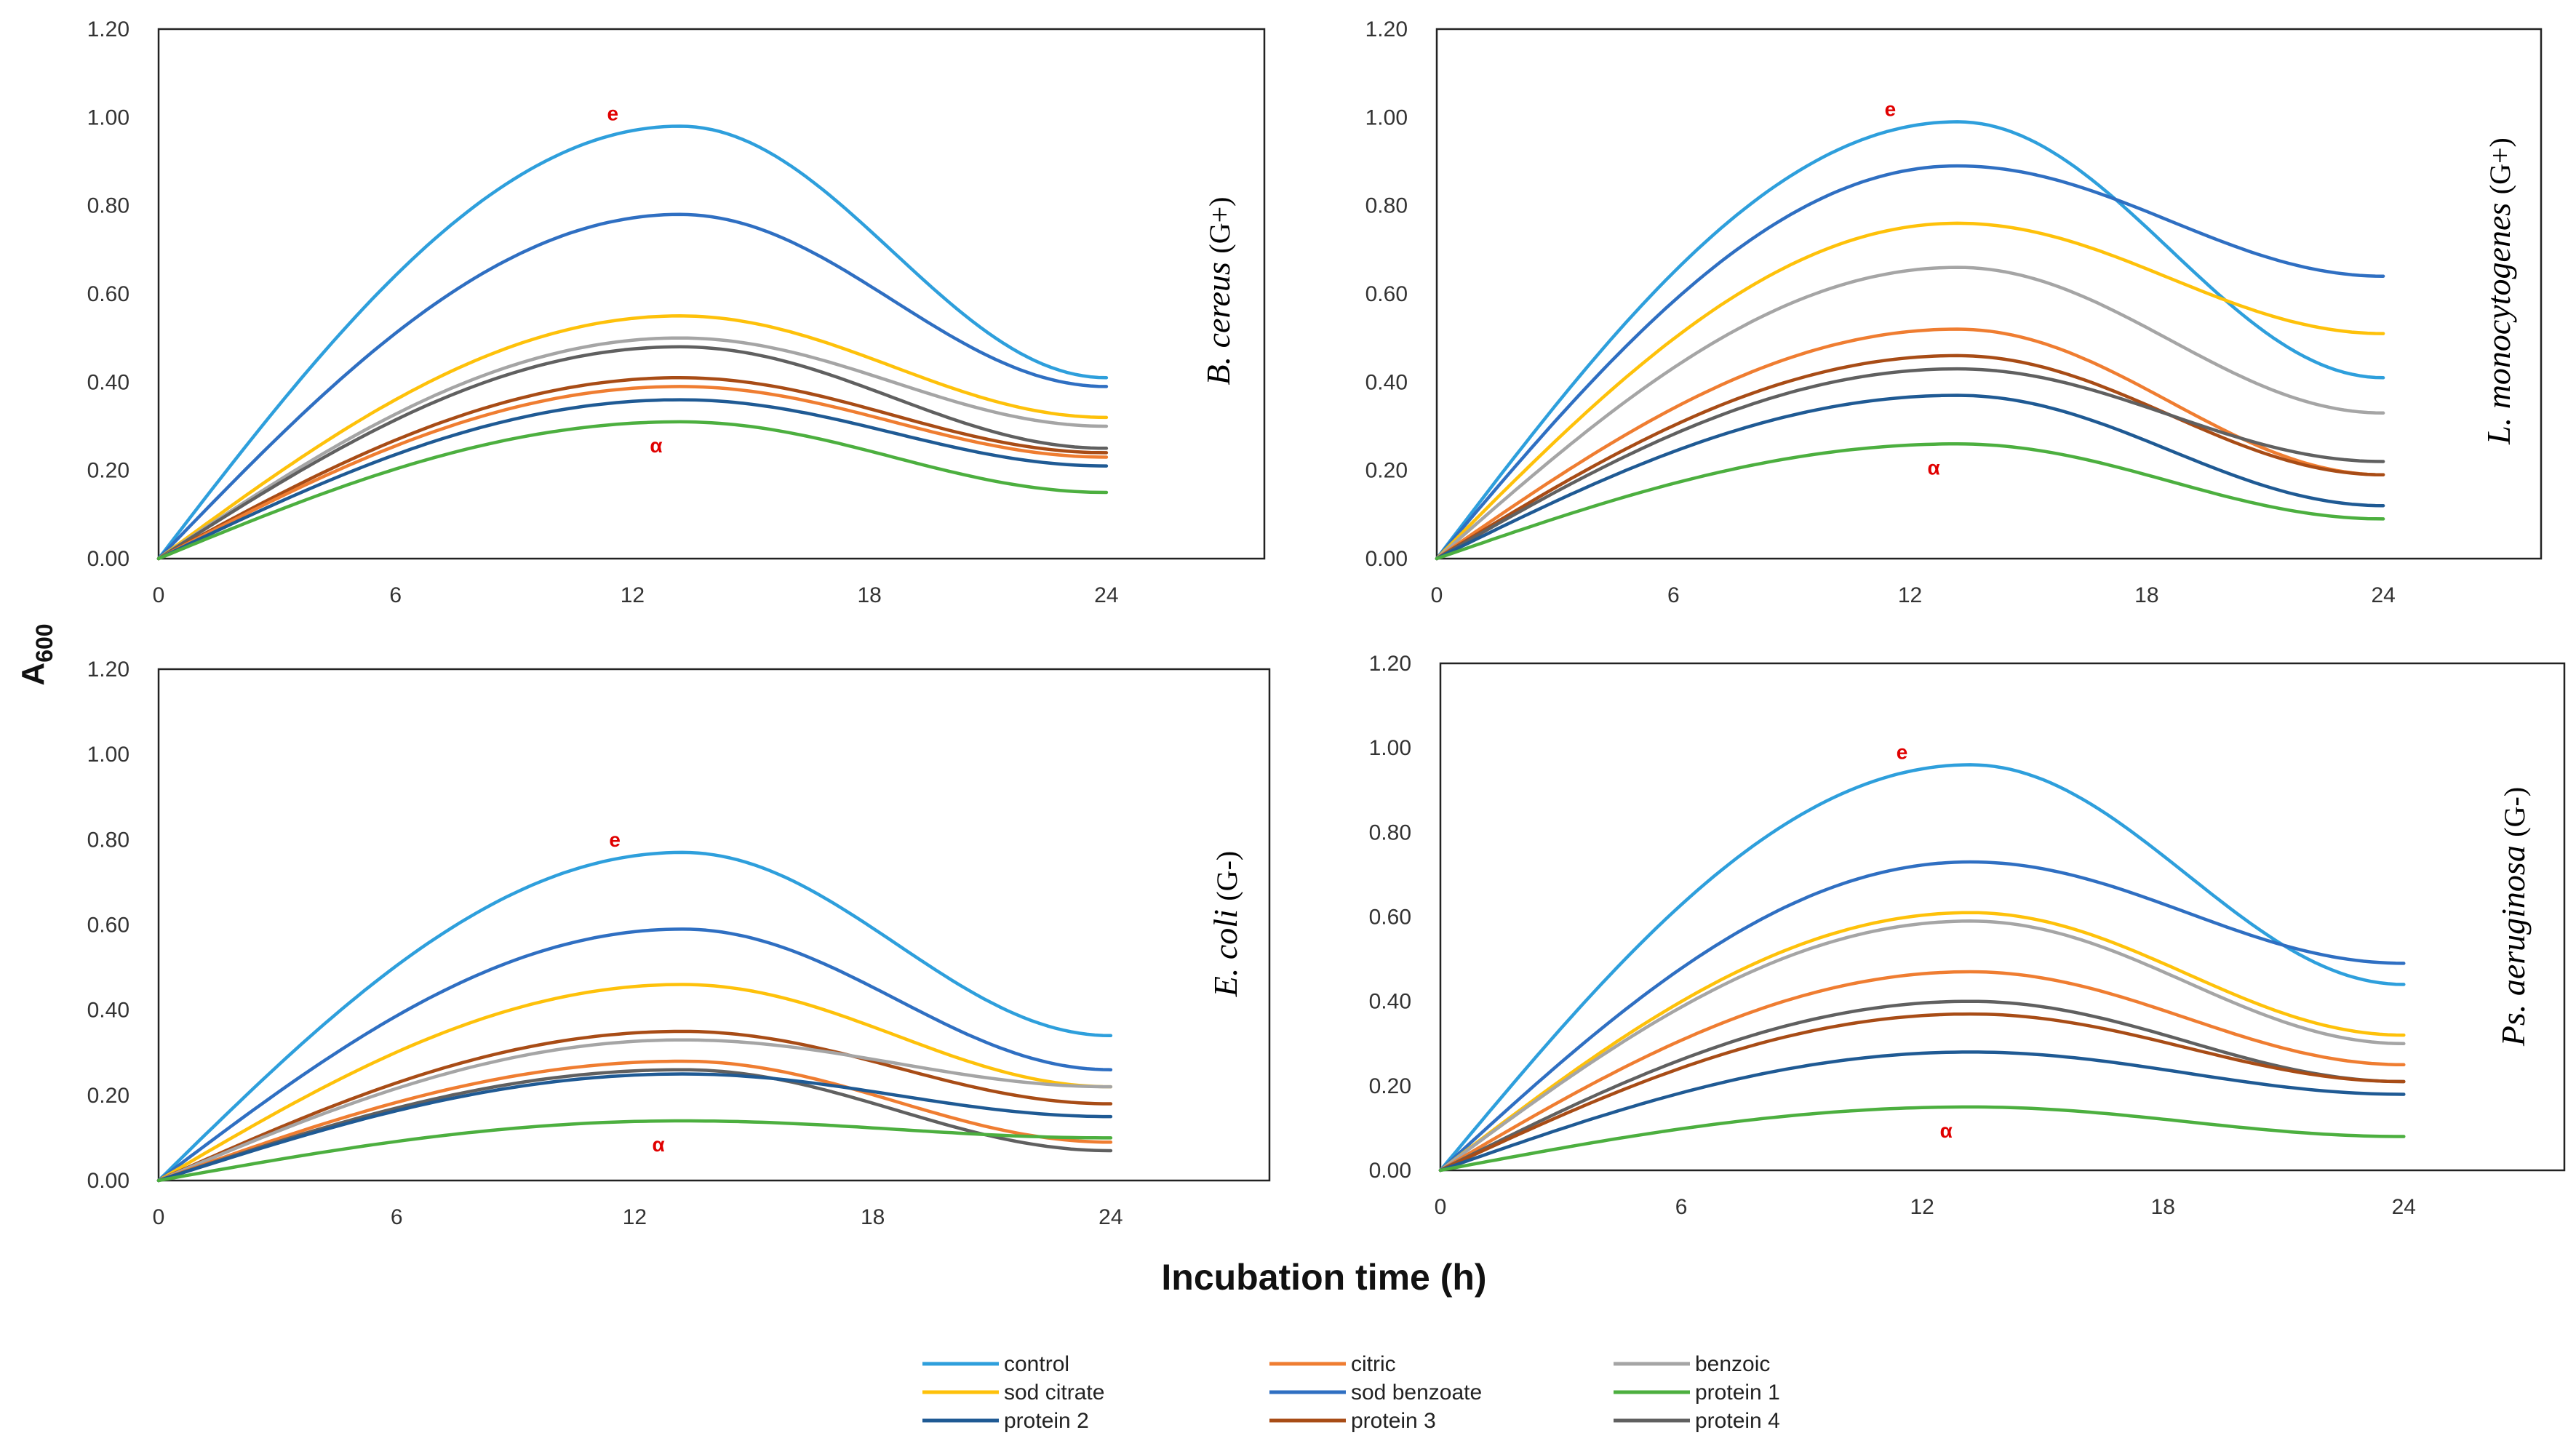  Describe the element at coordinates (44, 642) in the screenshot. I see `y-axis-label-subscript: 600` at that location.